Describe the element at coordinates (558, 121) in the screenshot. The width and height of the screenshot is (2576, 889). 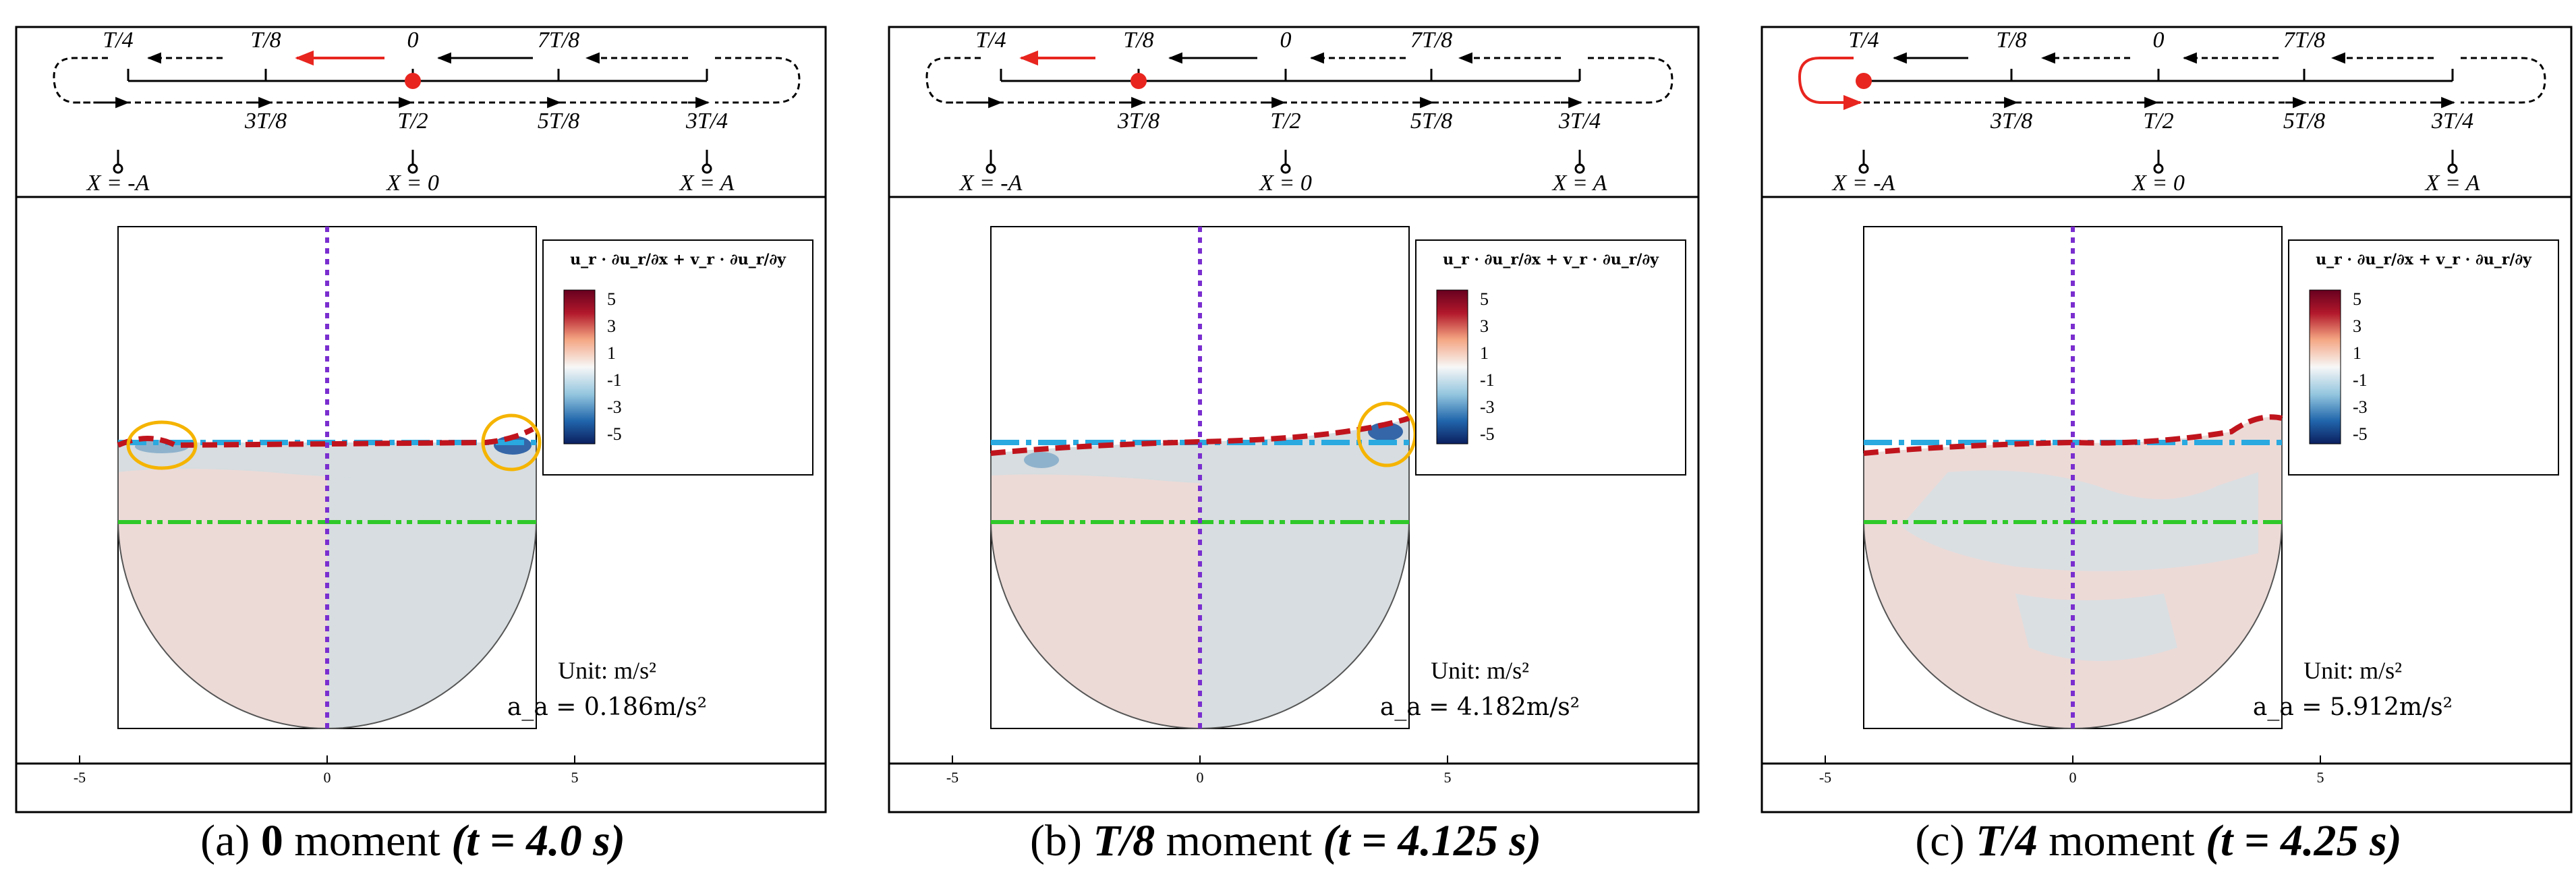
I see `label-5t8: 5T/8` at that location.